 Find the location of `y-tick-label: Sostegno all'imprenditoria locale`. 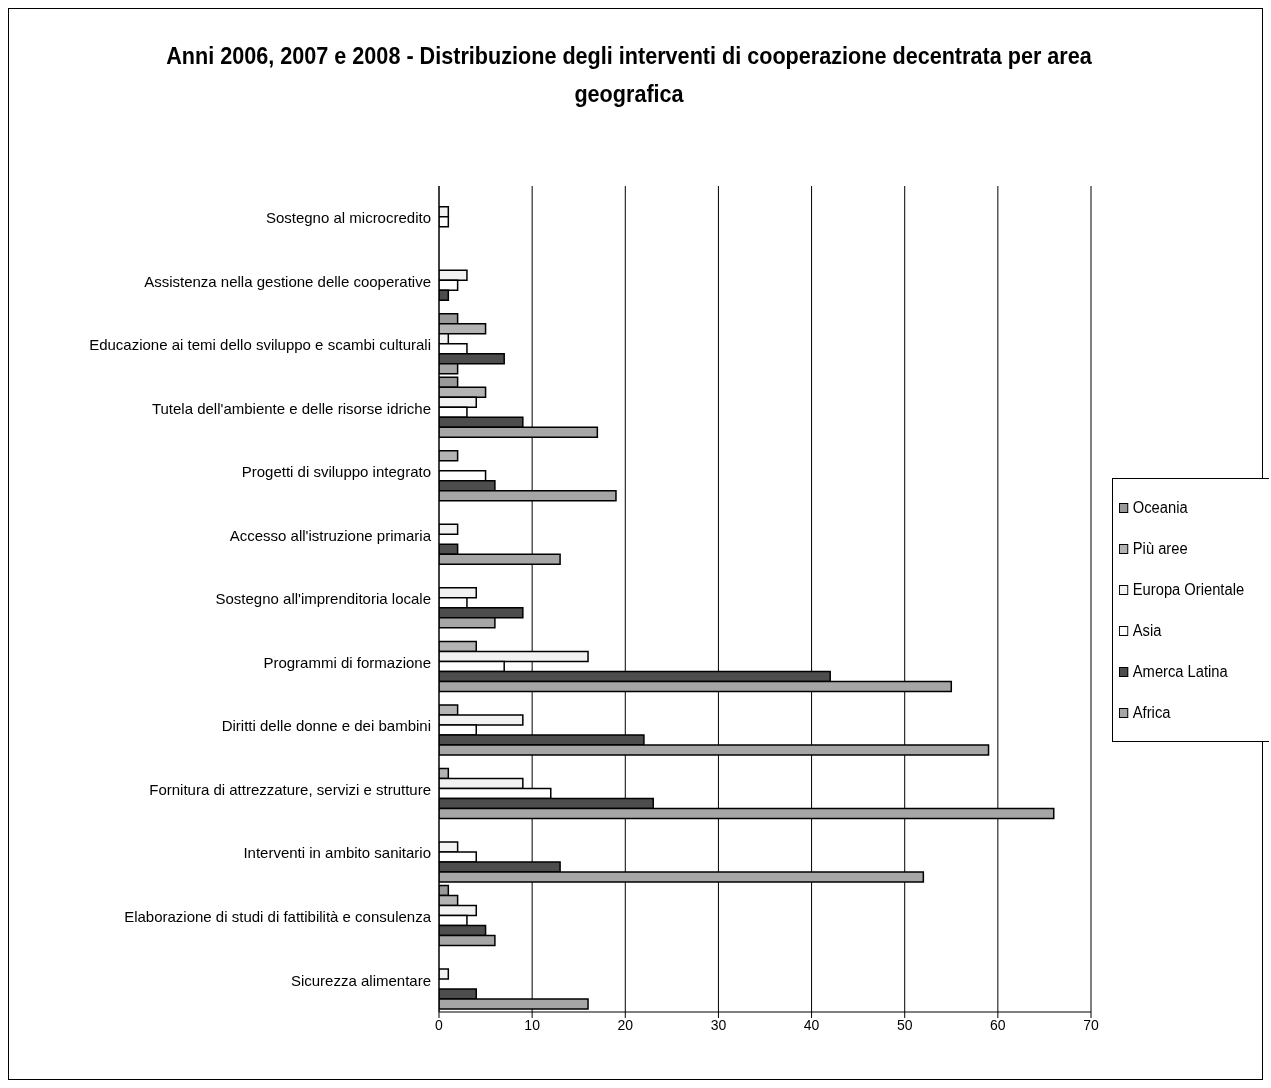

y-tick-label: Sostegno all'imprenditoria locale is located at coordinates (323, 599).